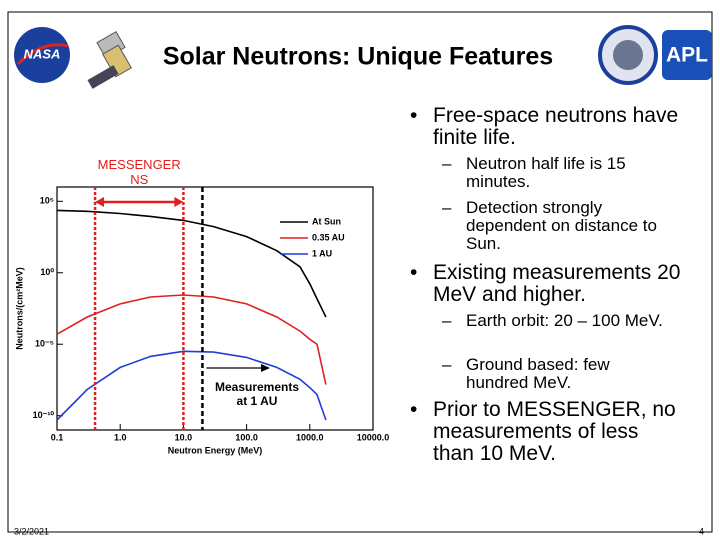 This screenshot has height=540, width=720. What do you see at coordinates (701, 531) in the screenshot?
I see `page-number: 4` at bounding box center [701, 531].